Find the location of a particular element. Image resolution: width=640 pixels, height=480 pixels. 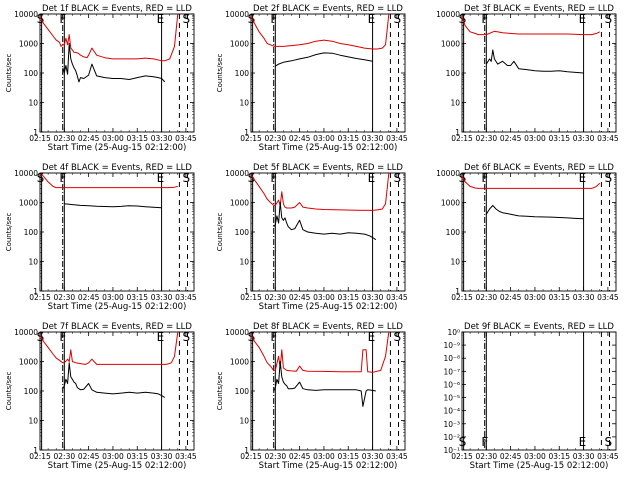

y-tick-label: 10⁻⁹ is located at coordinates (451, 345).